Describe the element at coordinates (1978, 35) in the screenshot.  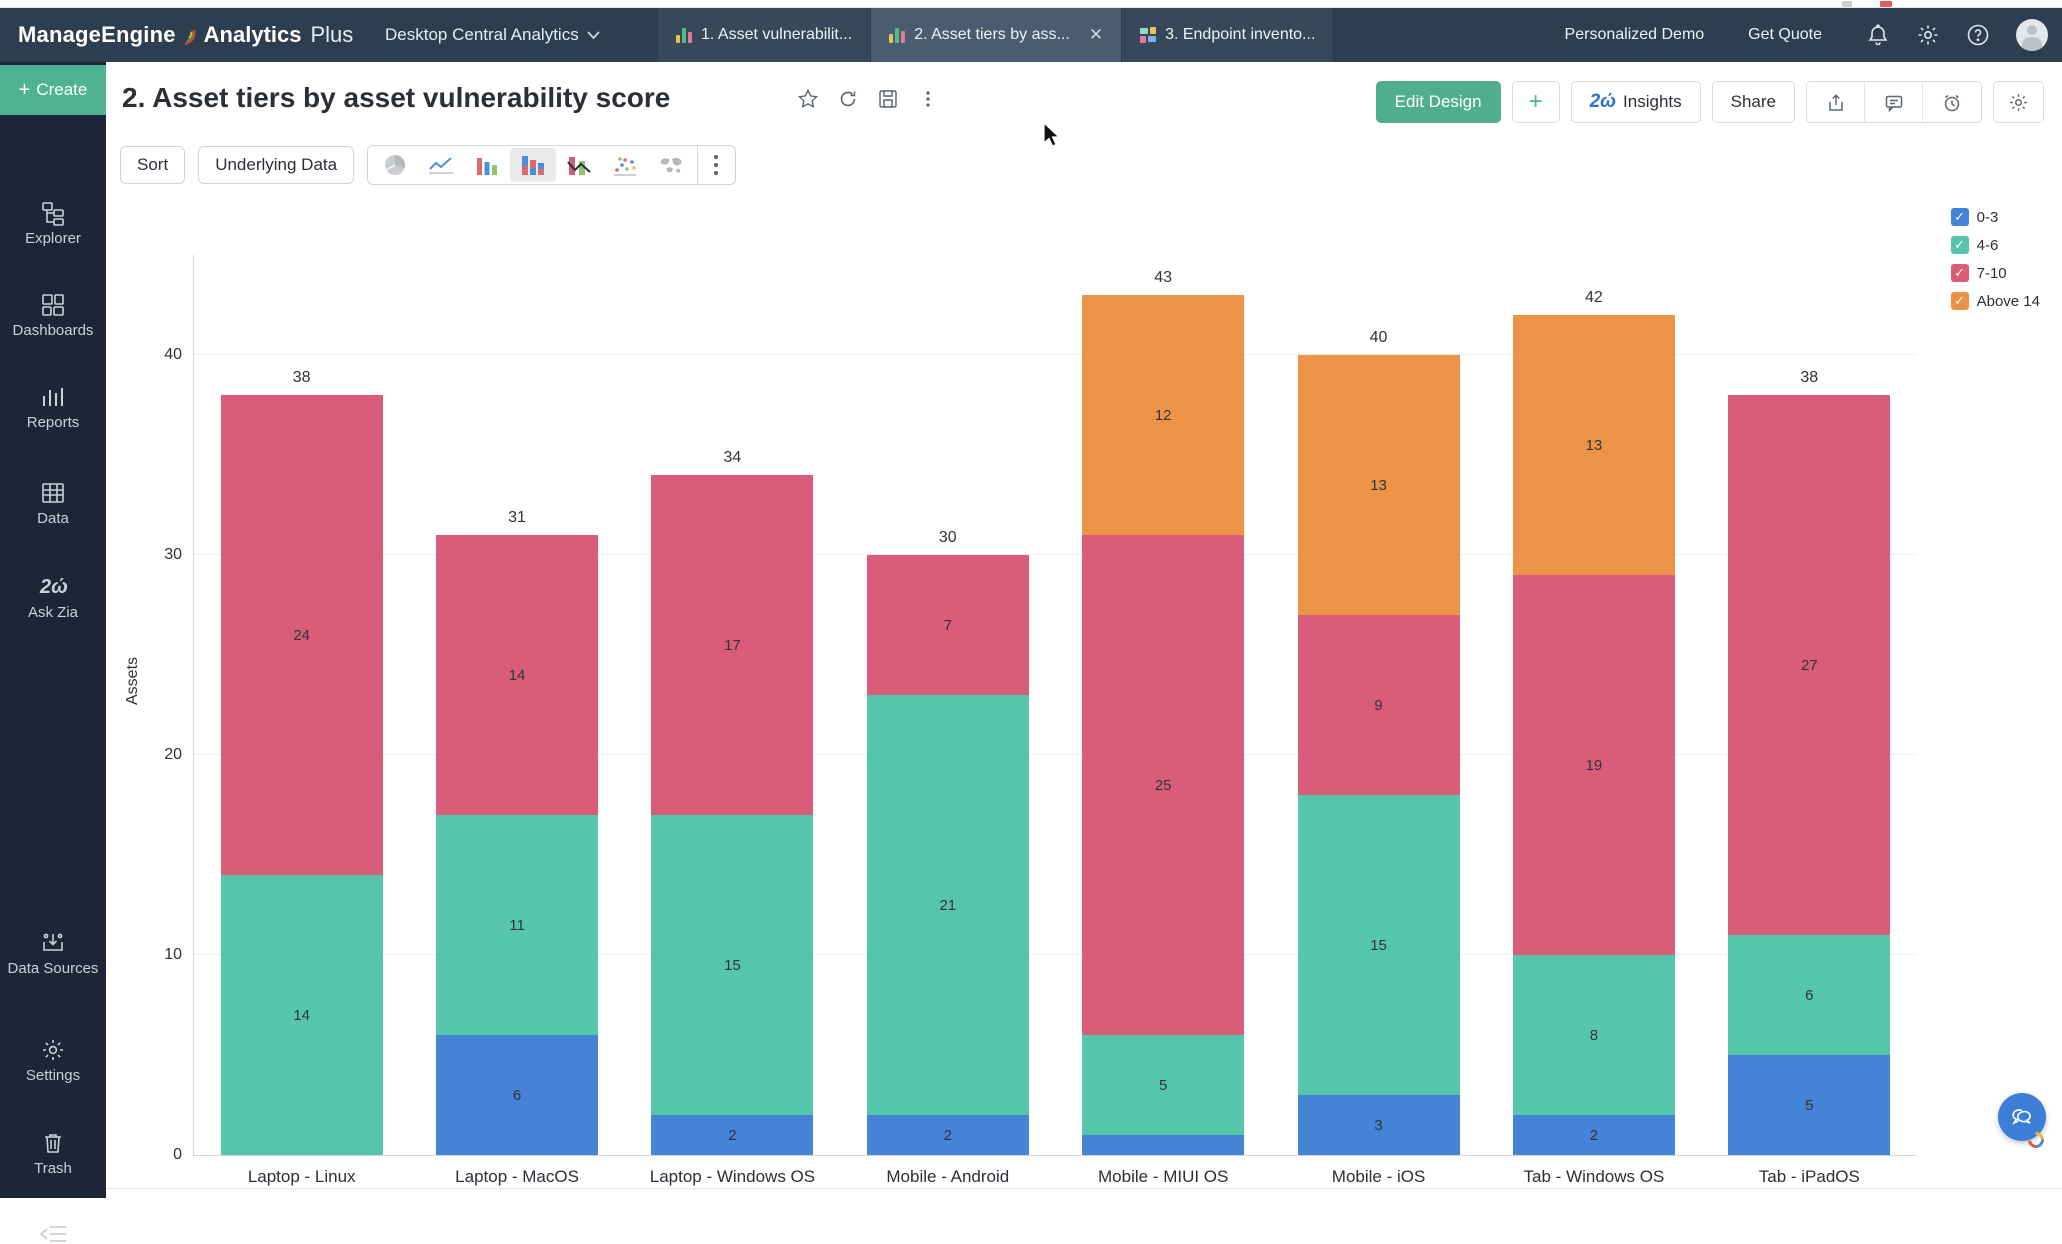
I see `help-icon` at that location.